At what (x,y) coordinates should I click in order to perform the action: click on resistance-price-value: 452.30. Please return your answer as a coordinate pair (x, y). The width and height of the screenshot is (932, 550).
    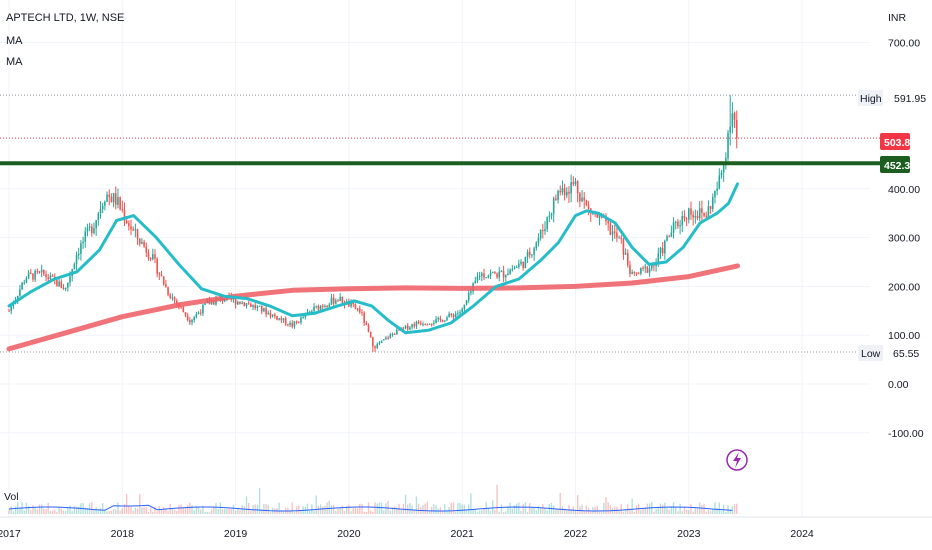
    Looking at the image, I should click on (900, 166).